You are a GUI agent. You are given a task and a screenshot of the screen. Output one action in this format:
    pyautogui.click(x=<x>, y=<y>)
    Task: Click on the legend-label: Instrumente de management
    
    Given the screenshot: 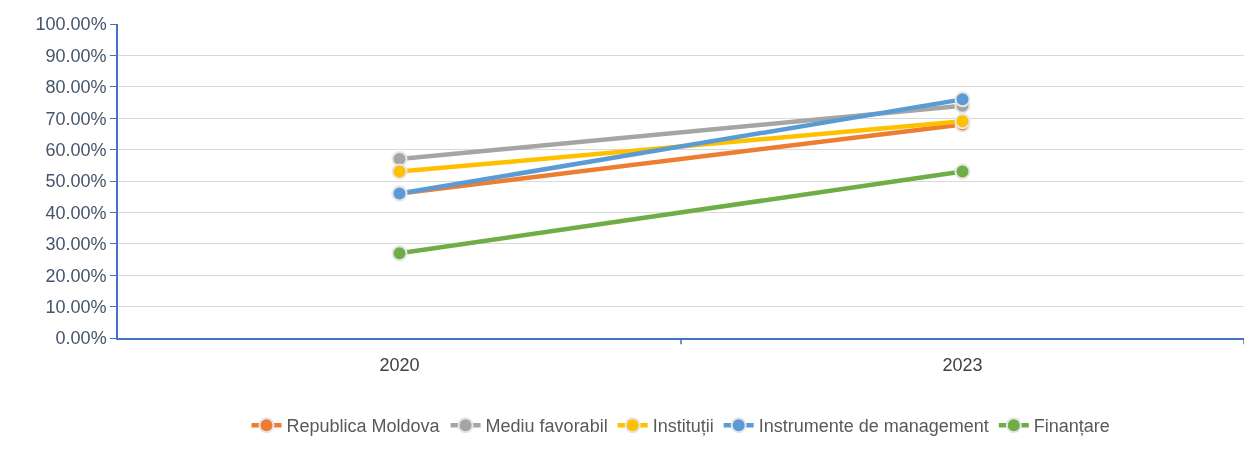 What is the action you would take?
    pyautogui.click(x=873, y=426)
    